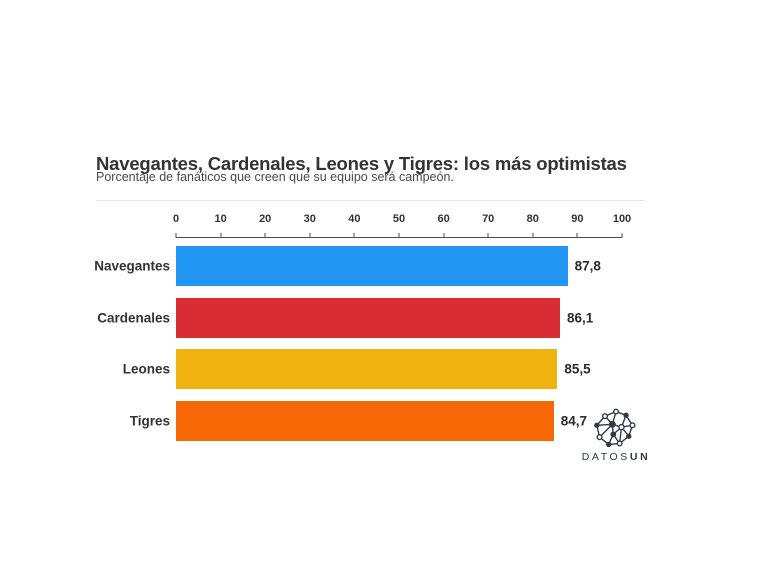 Image resolution: width=768 pixels, height=573 pixels. I want to click on bar-navegantes, so click(372, 266).